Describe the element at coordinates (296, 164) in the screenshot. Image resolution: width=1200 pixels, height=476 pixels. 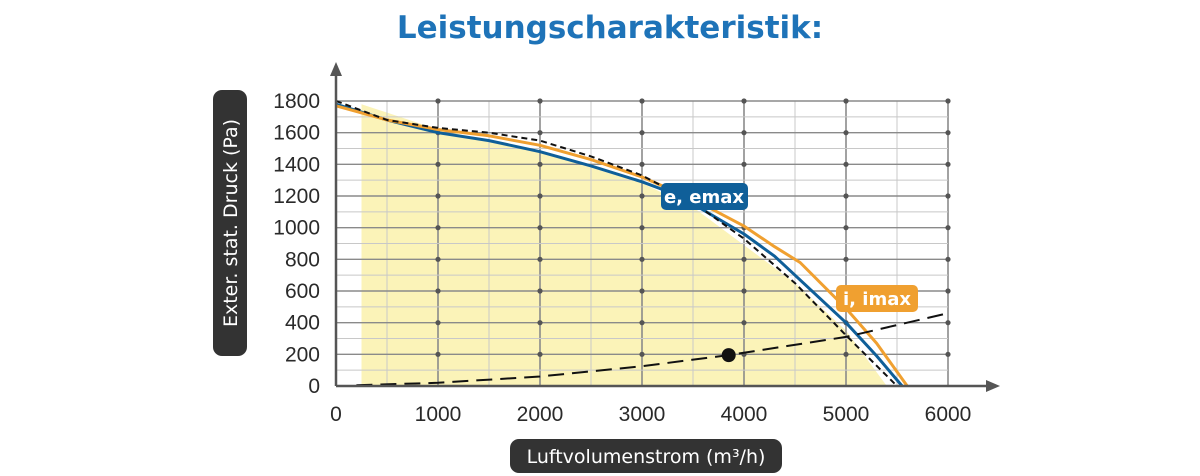
I see `y-tick-label: 1400` at that location.